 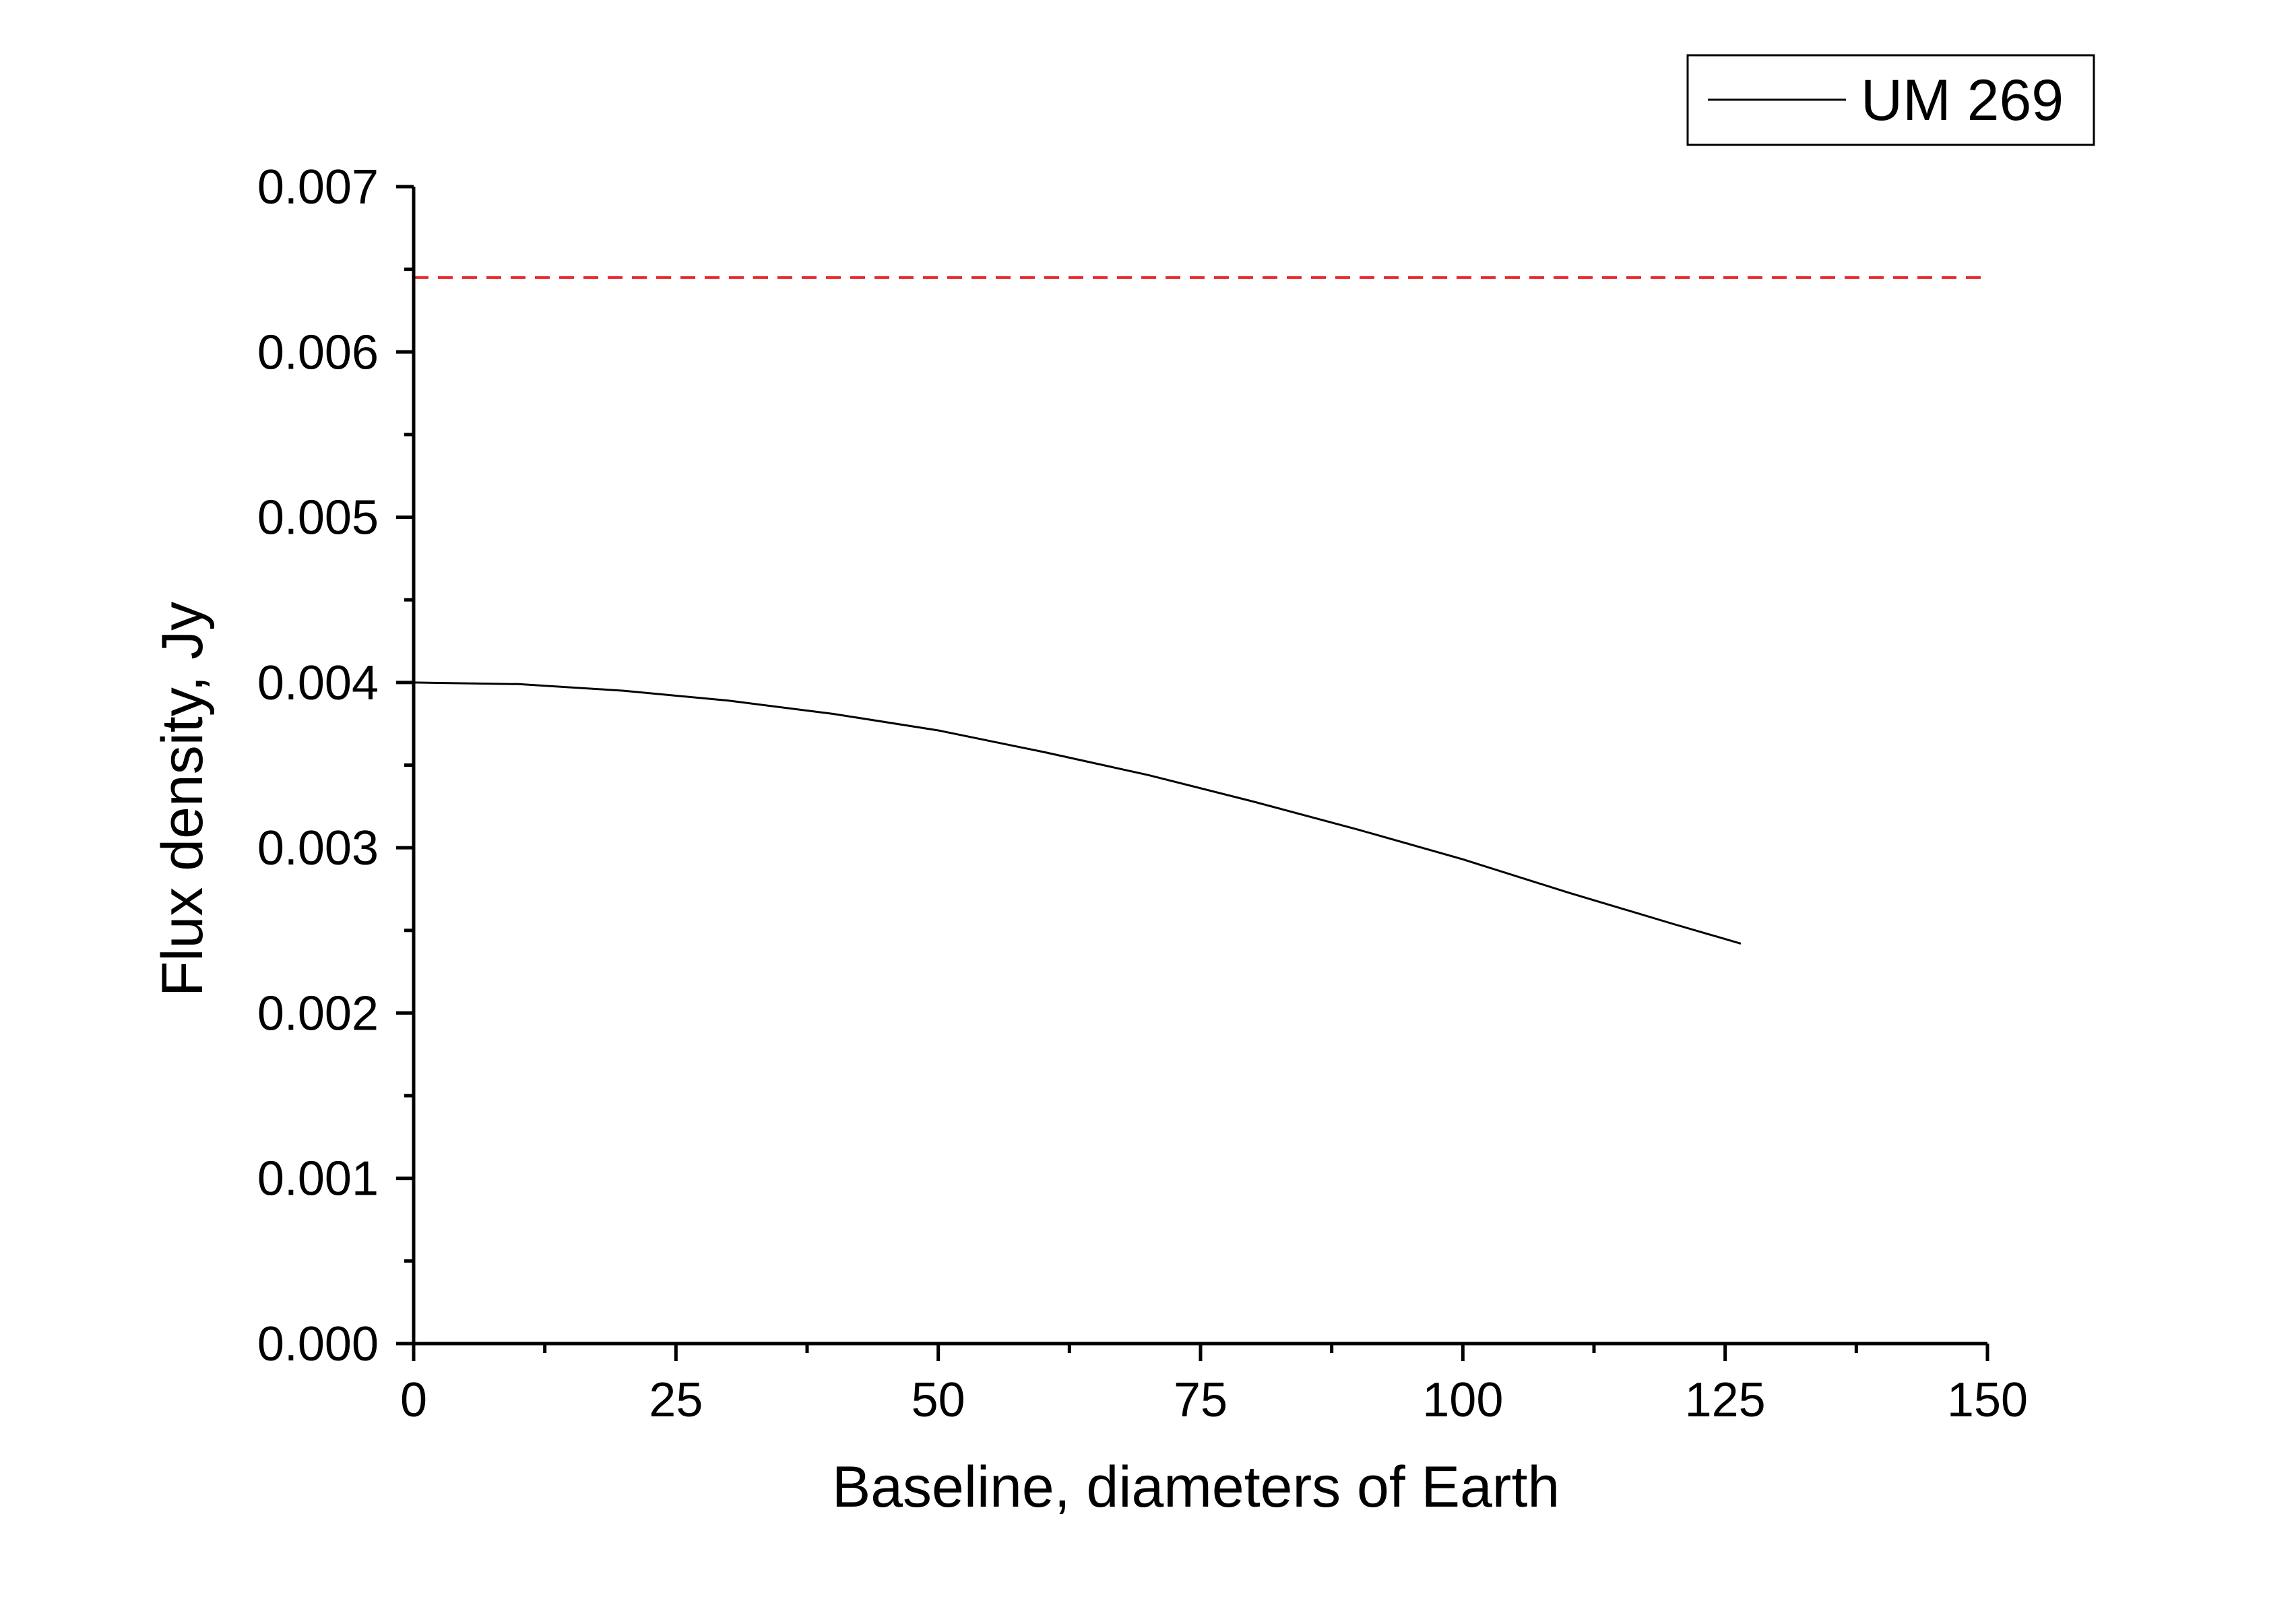 What do you see at coordinates (182, 799) in the screenshot?
I see `y-axis-title: Flux density, Jy` at bounding box center [182, 799].